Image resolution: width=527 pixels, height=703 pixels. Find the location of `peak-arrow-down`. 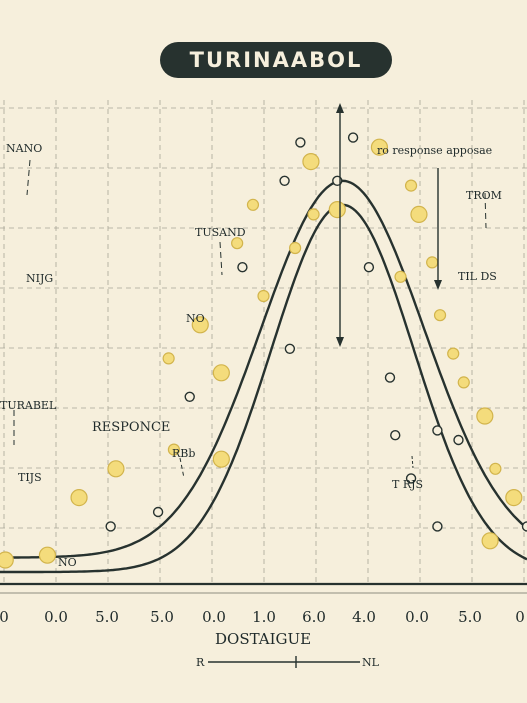

peak-arrow-down is located at coordinates (340, 342).